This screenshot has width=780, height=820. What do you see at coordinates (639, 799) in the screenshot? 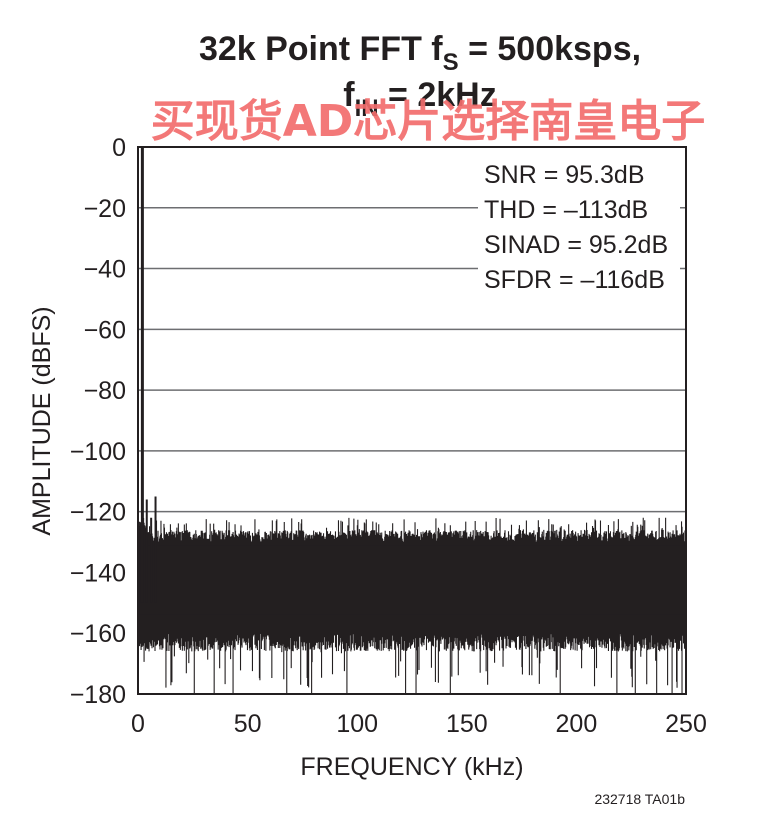
I see `figure-id: 232718 TA01b` at bounding box center [639, 799].